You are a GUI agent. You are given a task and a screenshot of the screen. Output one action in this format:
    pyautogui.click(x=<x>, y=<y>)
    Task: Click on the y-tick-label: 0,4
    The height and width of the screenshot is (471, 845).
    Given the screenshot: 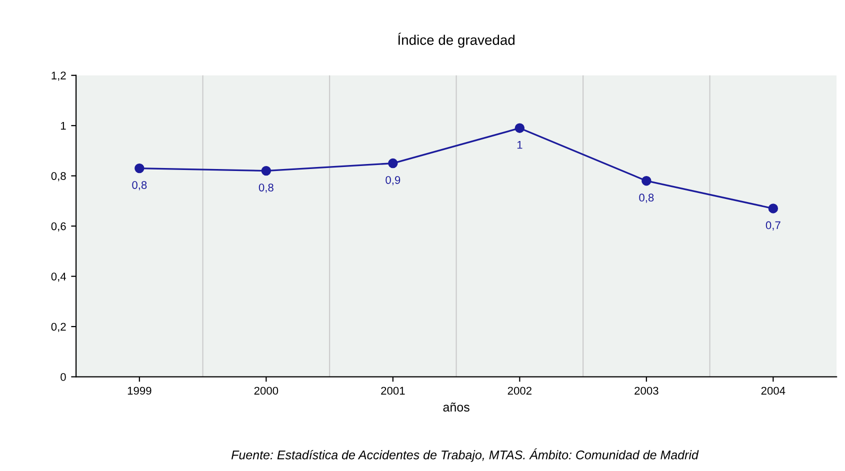 What is the action you would take?
    pyautogui.click(x=58, y=277)
    